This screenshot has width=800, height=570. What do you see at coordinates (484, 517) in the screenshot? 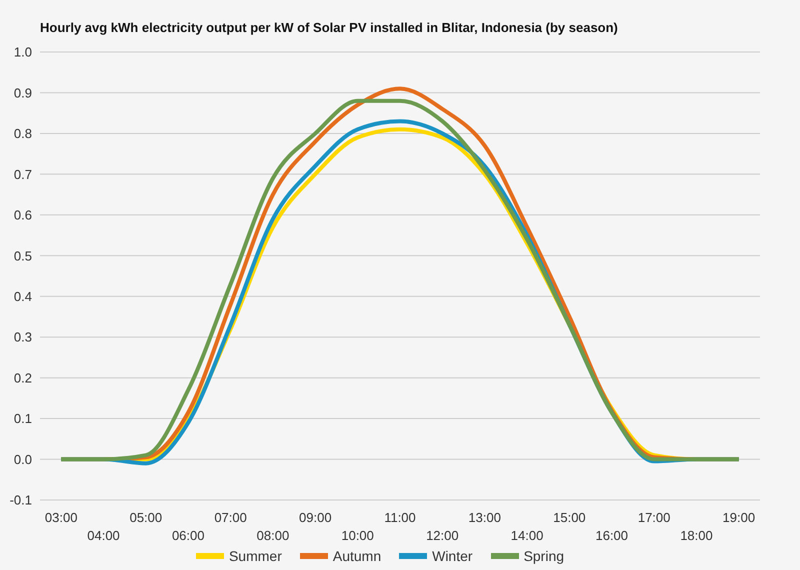
I see `x-tick-label: 13:00` at bounding box center [484, 517].